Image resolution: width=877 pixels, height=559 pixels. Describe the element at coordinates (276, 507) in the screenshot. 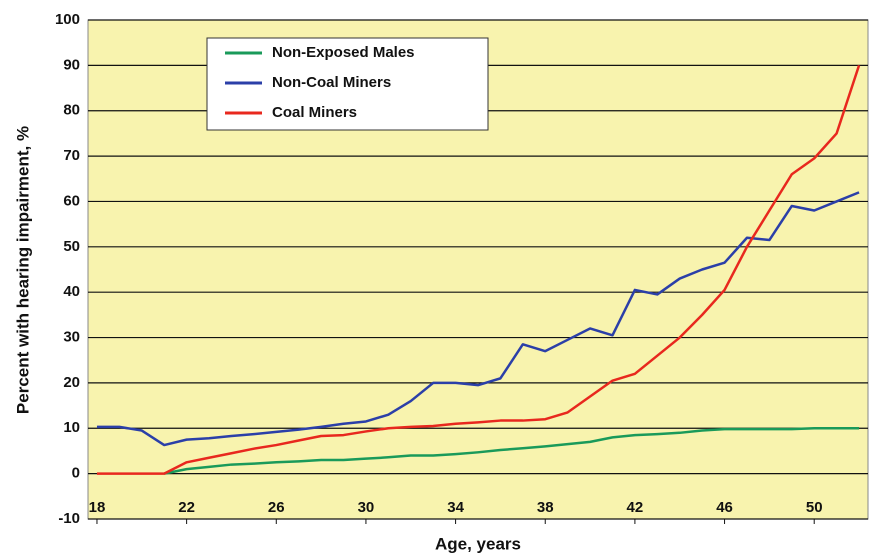

I see `x-tick-label: 26` at that location.